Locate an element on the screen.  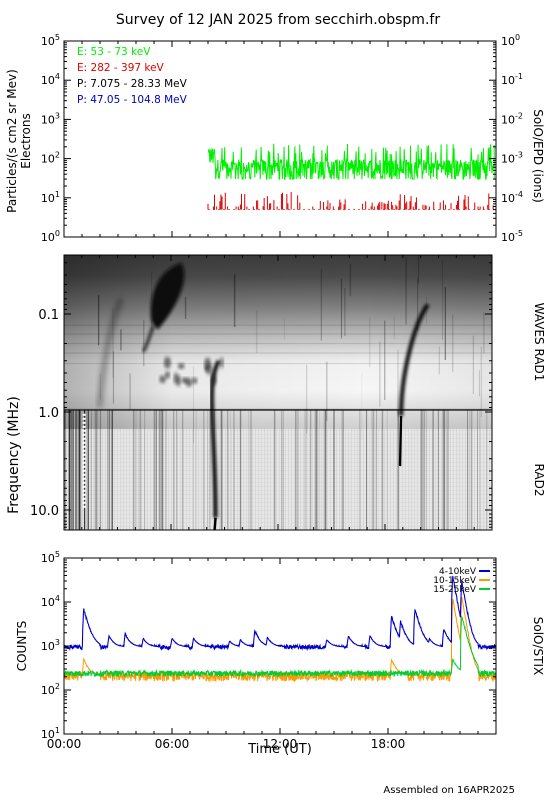
x-tick-label: 18:00 is located at coordinates (388, 744).